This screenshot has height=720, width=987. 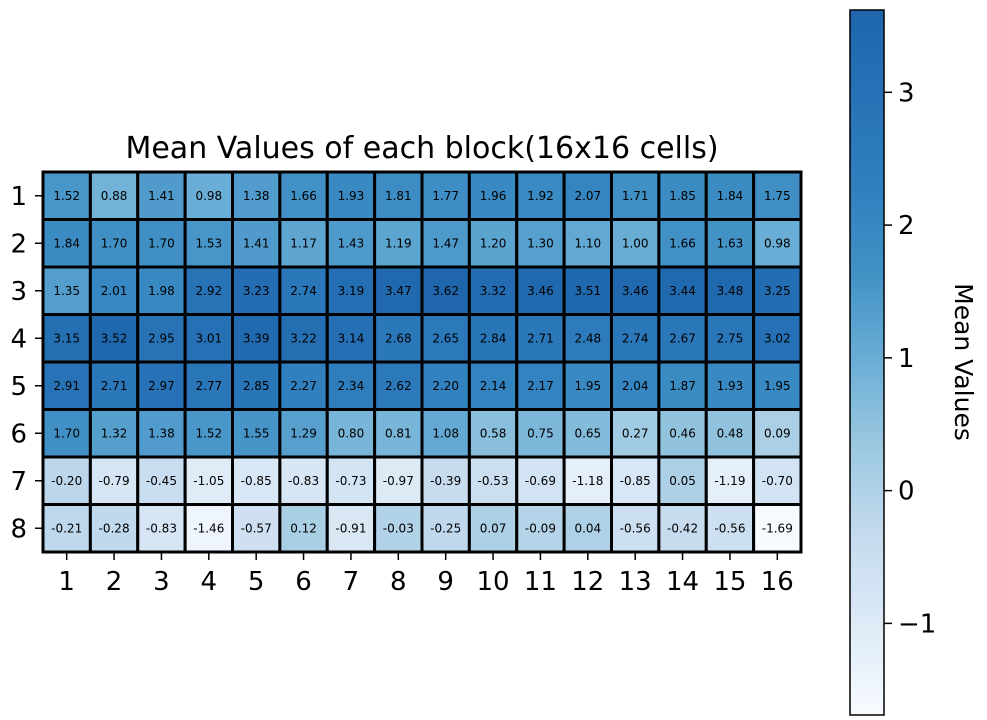 I want to click on cell-value-label: 3.25, so click(x=777, y=291).